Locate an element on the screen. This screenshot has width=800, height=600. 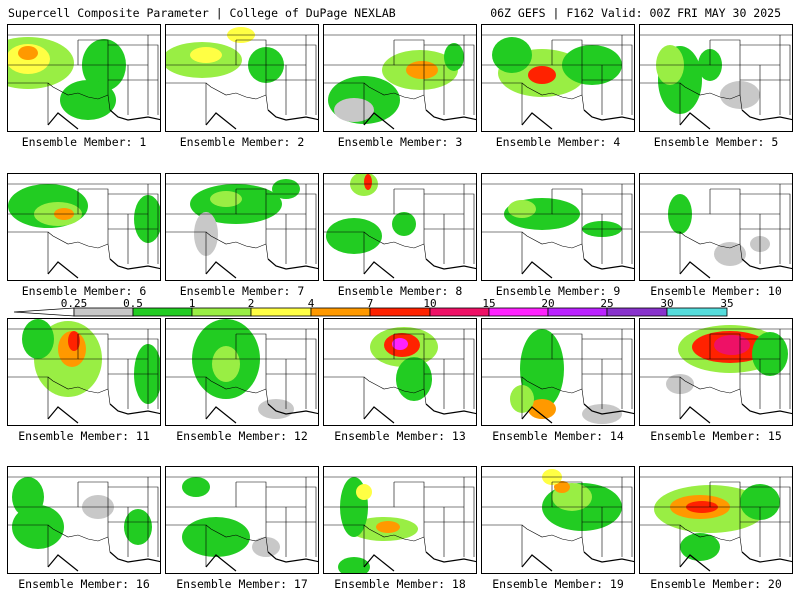
ensemble-member-label: Ensemble Member: 10 is located at coordinates (716, 291).